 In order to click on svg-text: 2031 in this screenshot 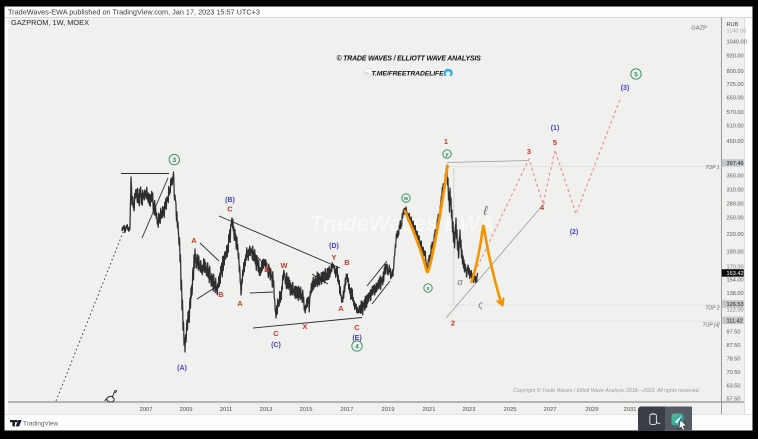, I will do `click(630, 410)`.